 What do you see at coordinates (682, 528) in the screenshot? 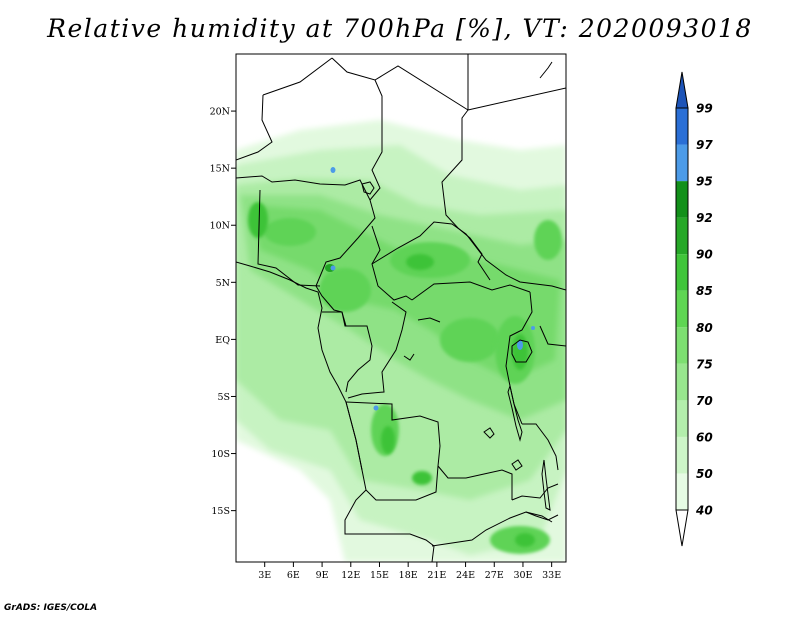
I see `colorbar-below-arrow` at bounding box center [682, 528].